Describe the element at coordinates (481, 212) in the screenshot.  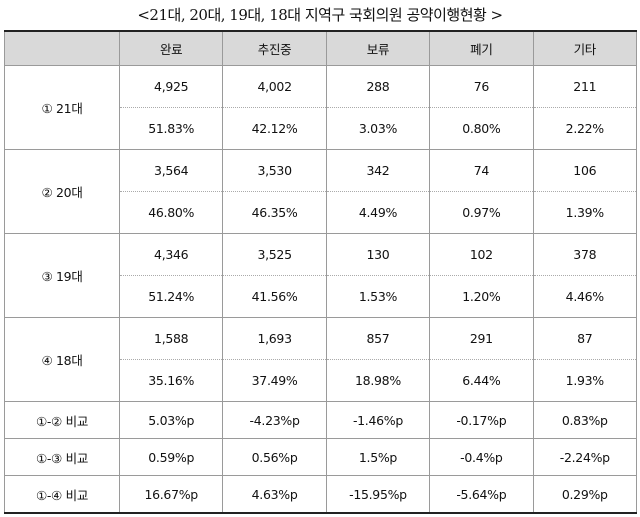
I see `percent-cell: 0.97%` at that location.